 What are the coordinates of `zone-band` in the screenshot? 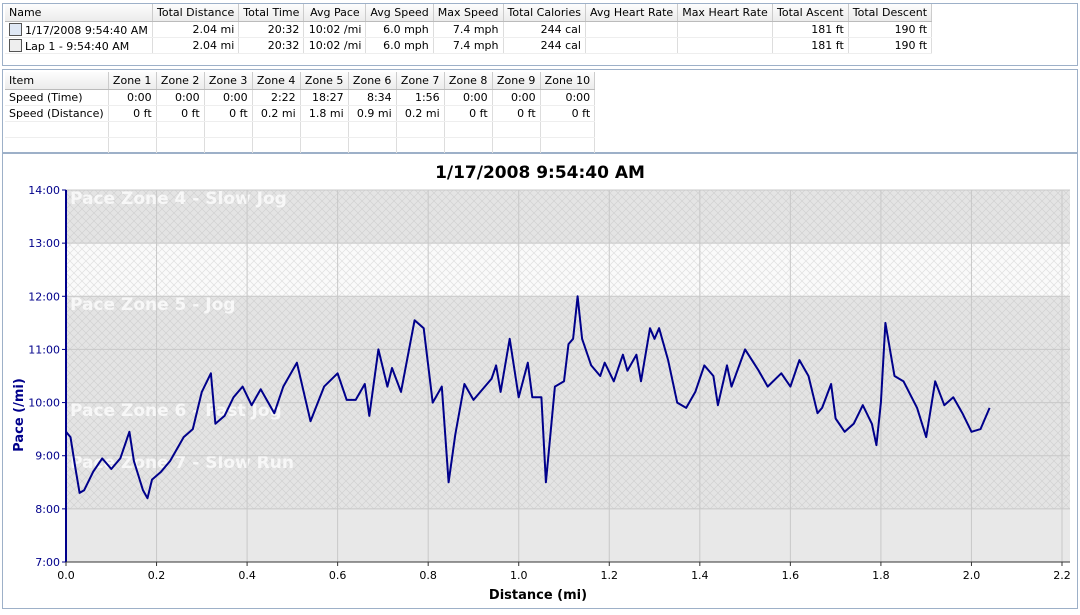 It's located at (568, 217).